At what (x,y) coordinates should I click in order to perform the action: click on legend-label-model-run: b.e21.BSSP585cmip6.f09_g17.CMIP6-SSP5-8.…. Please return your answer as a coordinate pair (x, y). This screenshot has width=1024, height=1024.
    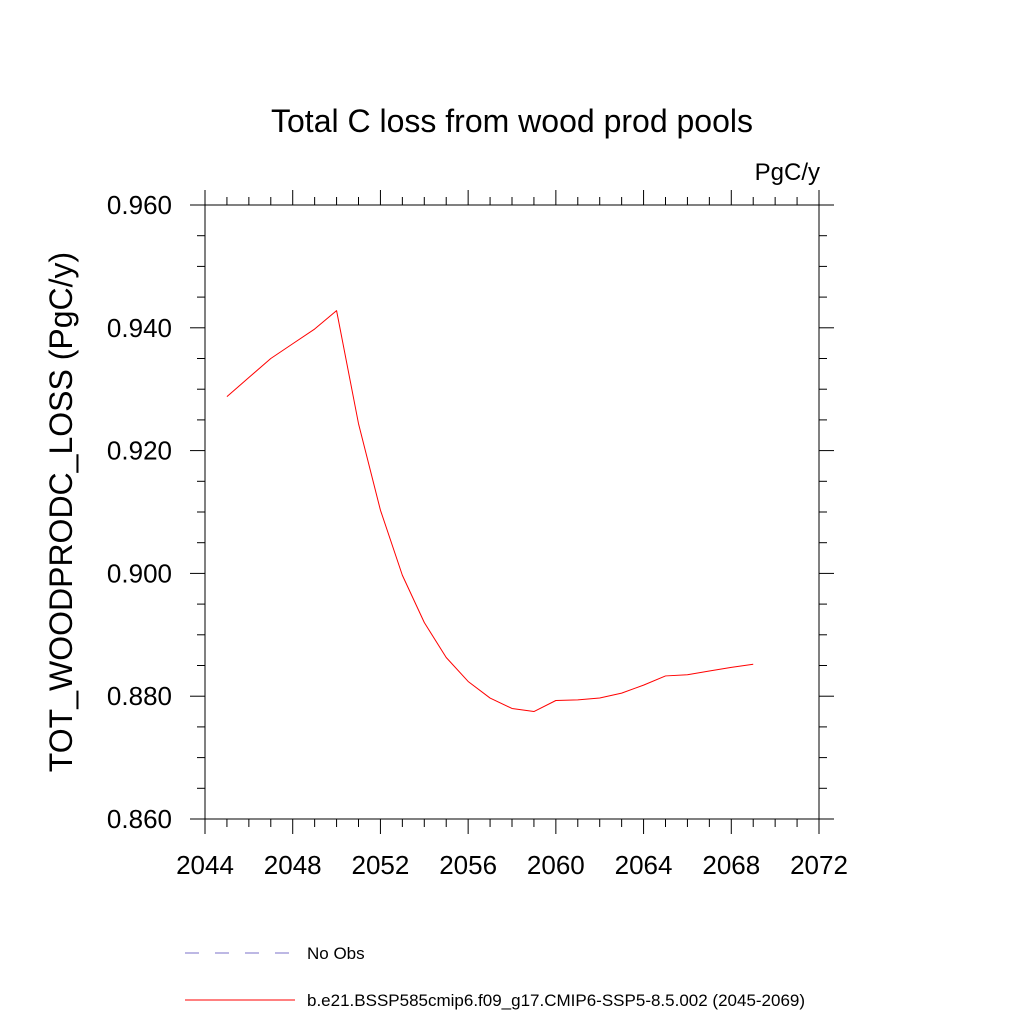
    Looking at the image, I should click on (556, 1000).